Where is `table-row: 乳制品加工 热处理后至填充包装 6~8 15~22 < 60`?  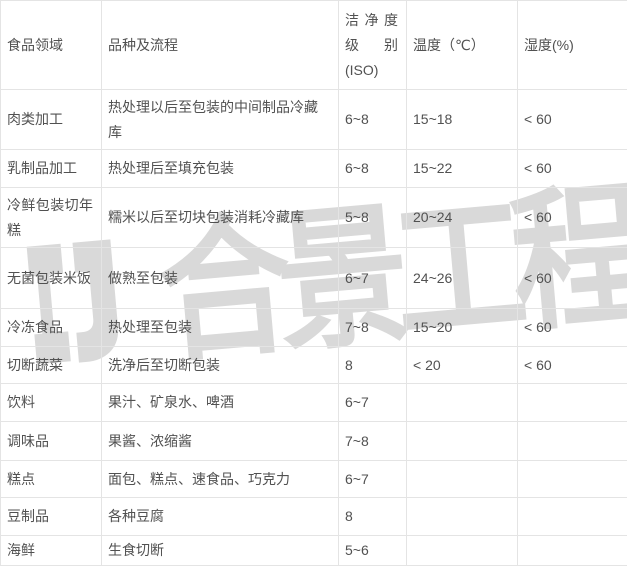 table-row: 乳制品加工 热处理后至填充包装 6~8 15~22 < 60 is located at coordinates (313, 168).